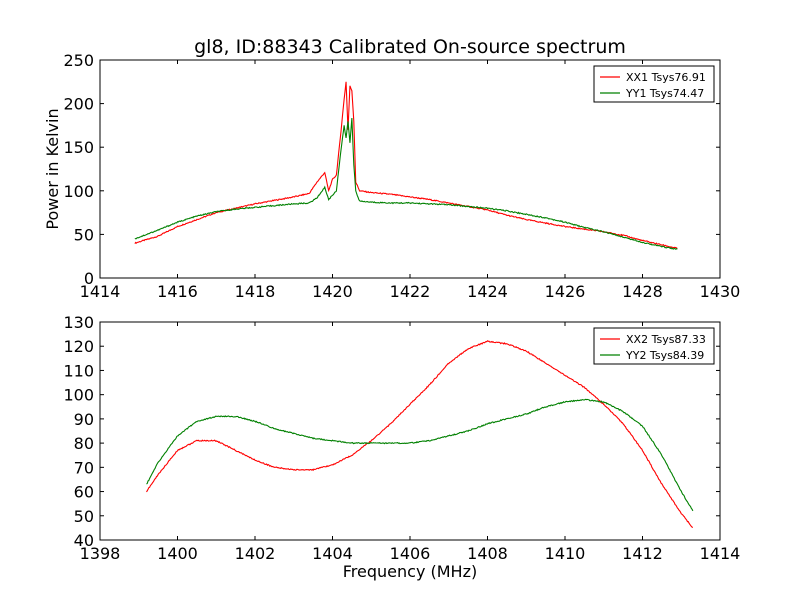 This screenshot has width=800, height=600. I want to click on bottom-legend: XX2 Tsys87.33 YY2 Tsys84.39, so click(654, 346).